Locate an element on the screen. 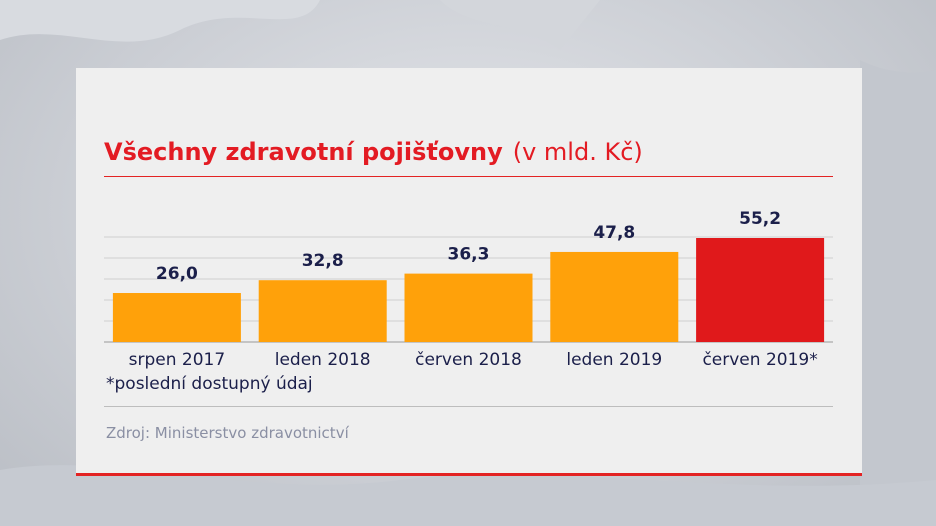 This screenshot has width=936, height=526. value-label-4: 47,8 is located at coordinates (614, 233).